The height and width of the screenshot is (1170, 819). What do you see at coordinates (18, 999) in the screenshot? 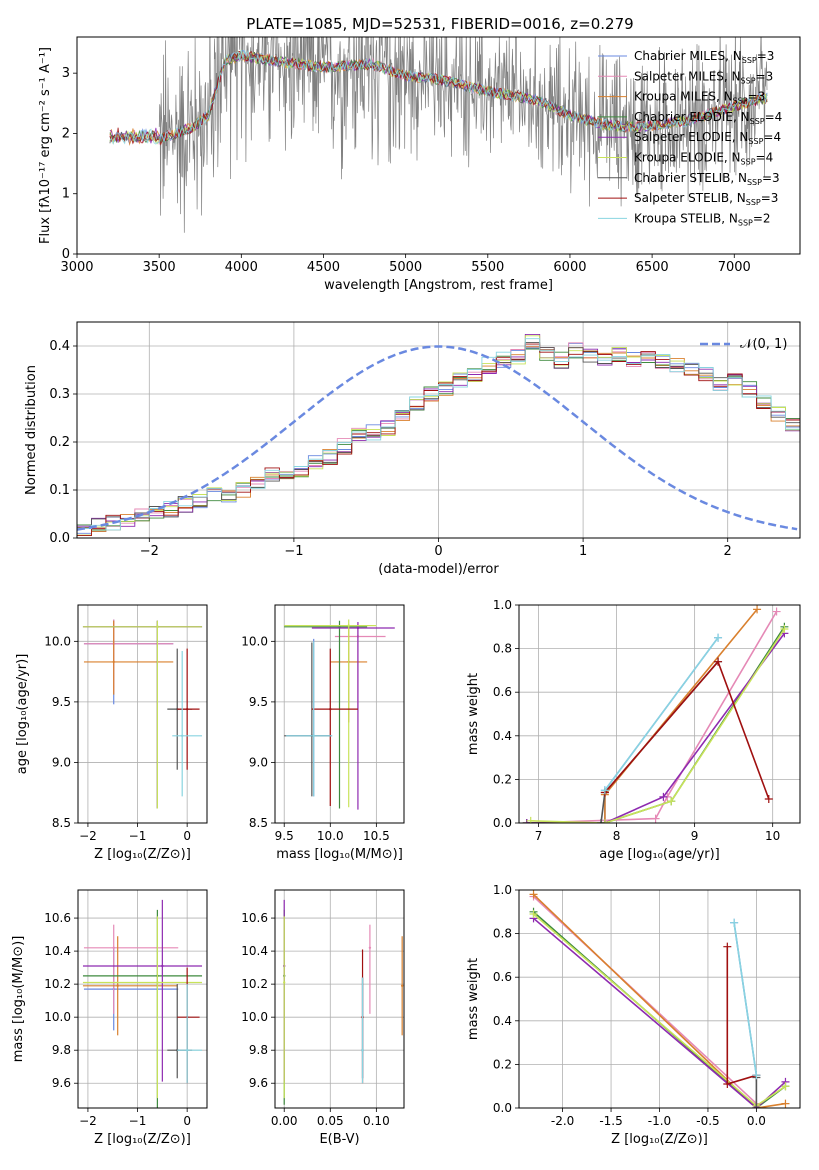
I see `y-axis-label: mass [log₁₀(M/M⊙)]` at bounding box center [18, 999].